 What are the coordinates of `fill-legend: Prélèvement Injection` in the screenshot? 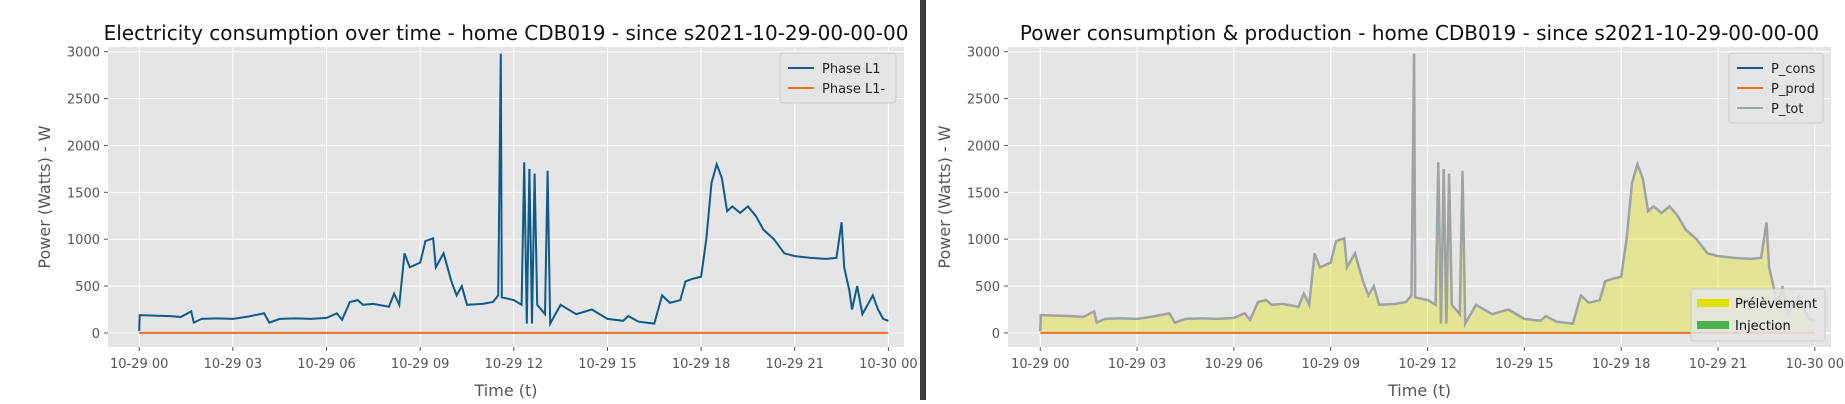 It's located at (1758, 315).